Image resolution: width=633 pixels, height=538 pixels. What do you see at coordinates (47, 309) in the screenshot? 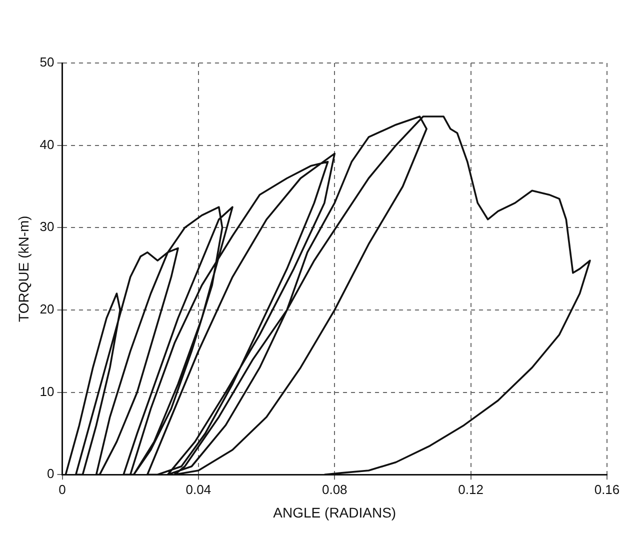
I see `y-tick-label: 20` at bounding box center [47, 309].